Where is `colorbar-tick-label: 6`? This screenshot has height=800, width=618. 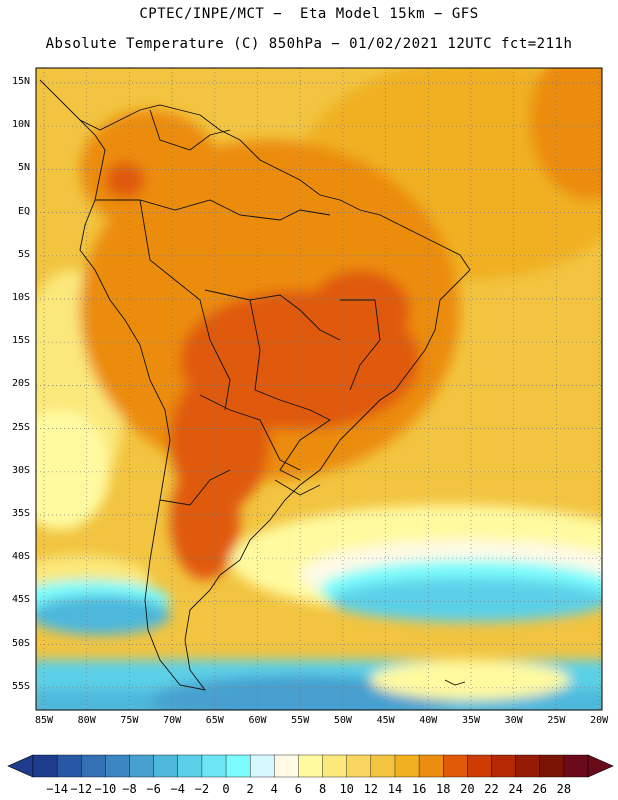
colorbar-tick-label: 6 is located at coordinates (298, 789).